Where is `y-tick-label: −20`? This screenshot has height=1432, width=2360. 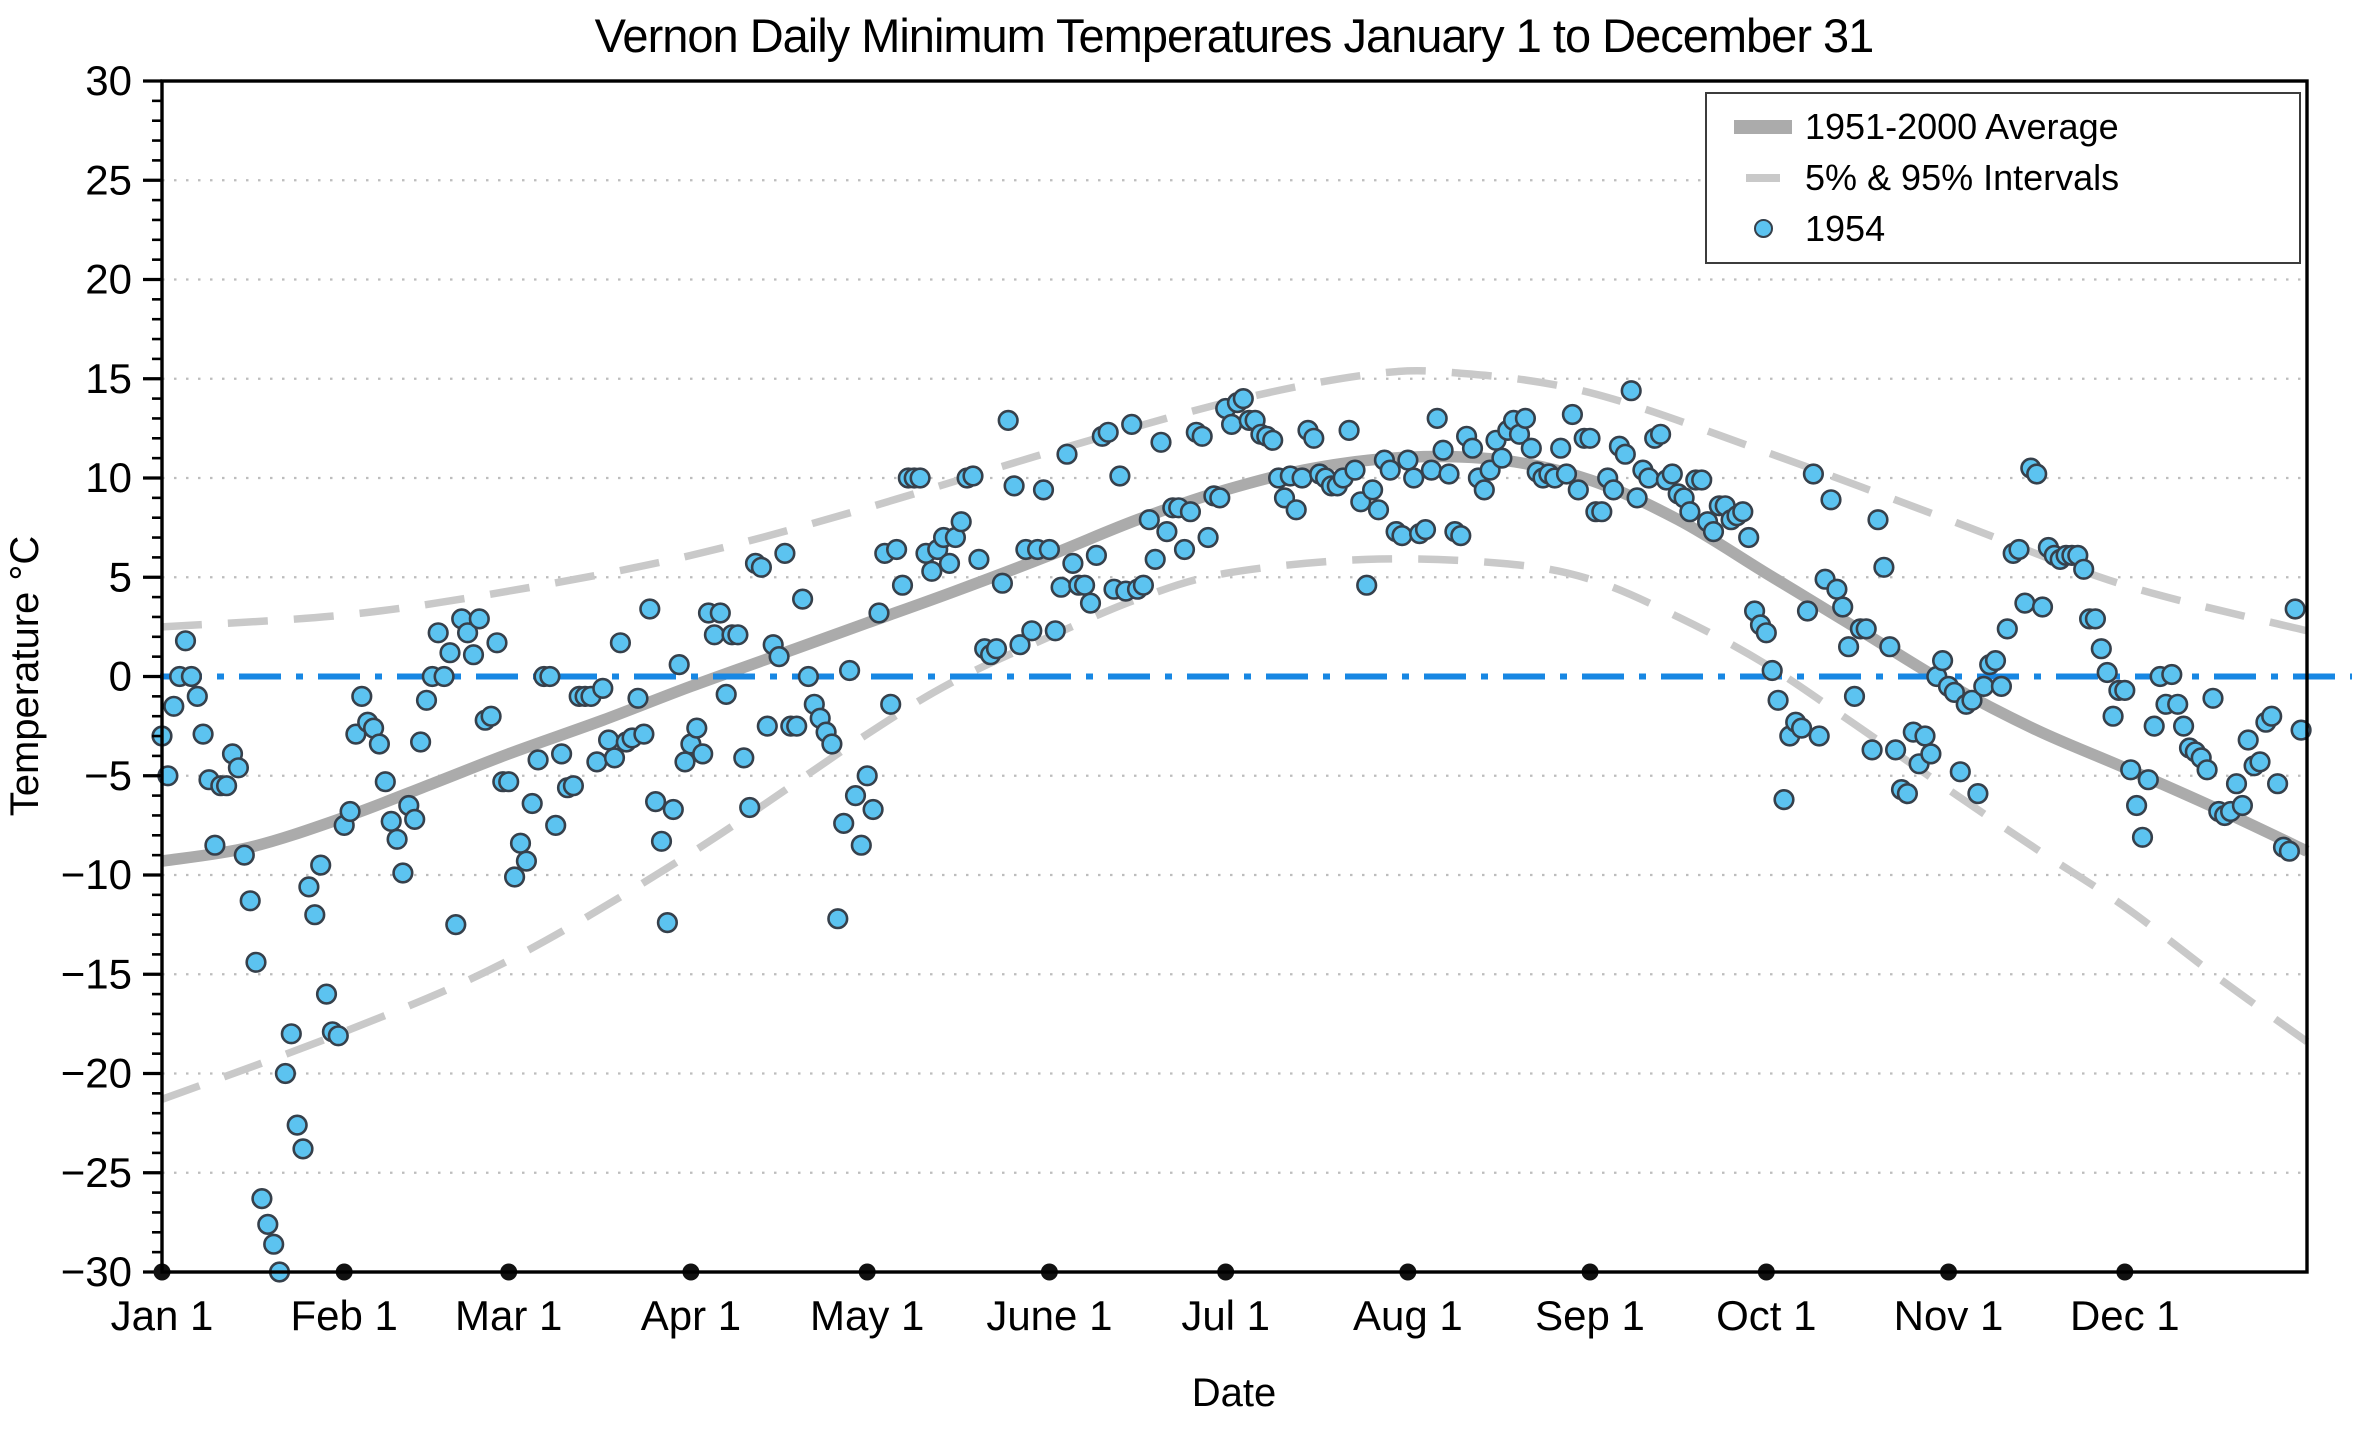 y-tick-label: −20 is located at coordinates (96, 1073).